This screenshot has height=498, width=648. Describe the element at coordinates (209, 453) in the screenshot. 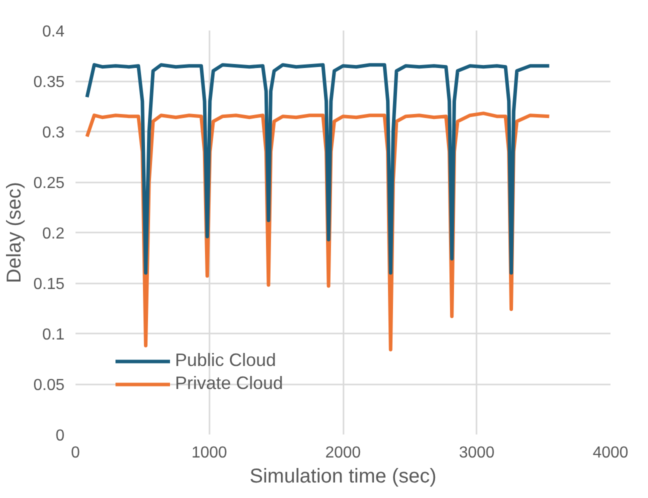

I see `x-tick-label: 1000` at that location.